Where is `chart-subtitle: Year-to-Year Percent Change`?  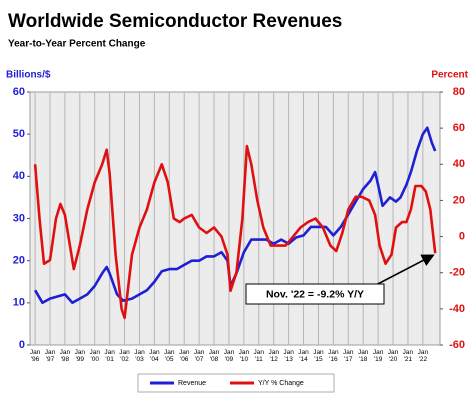 chart-subtitle: Year-to-Year Percent Change is located at coordinates (77, 44).